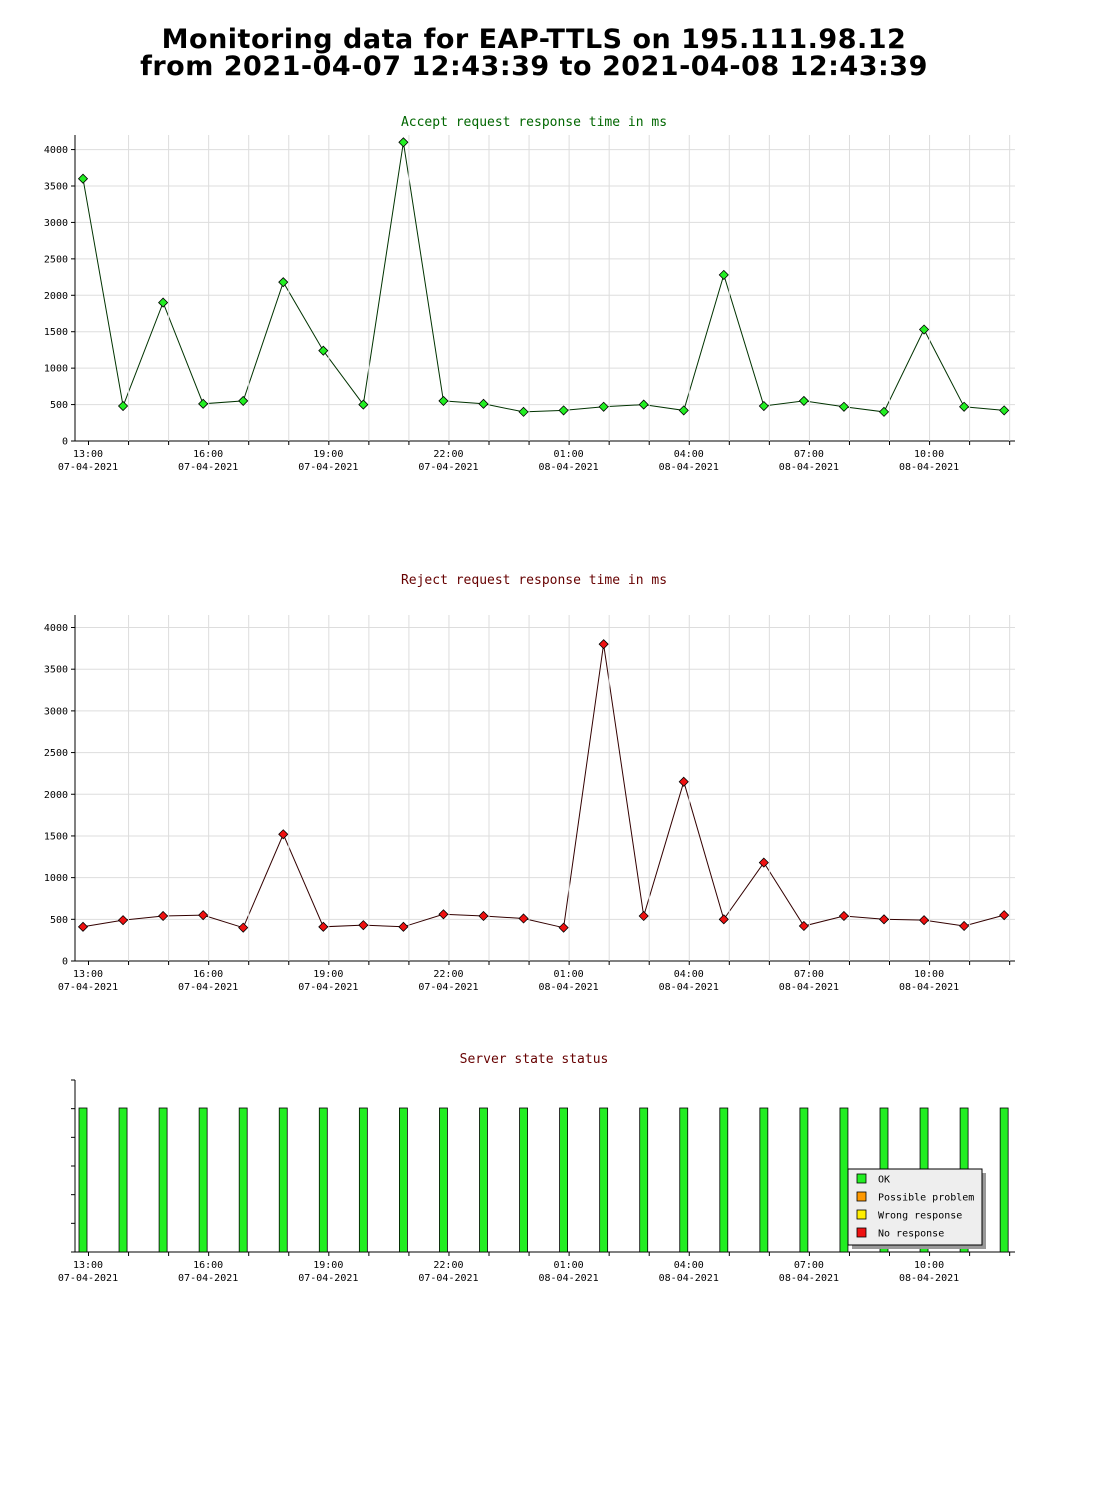  What do you see at coordinates (809, 974) in the screenshot?
I see `x-tick-label-time: 07:00` at bounding box center [809, 974].